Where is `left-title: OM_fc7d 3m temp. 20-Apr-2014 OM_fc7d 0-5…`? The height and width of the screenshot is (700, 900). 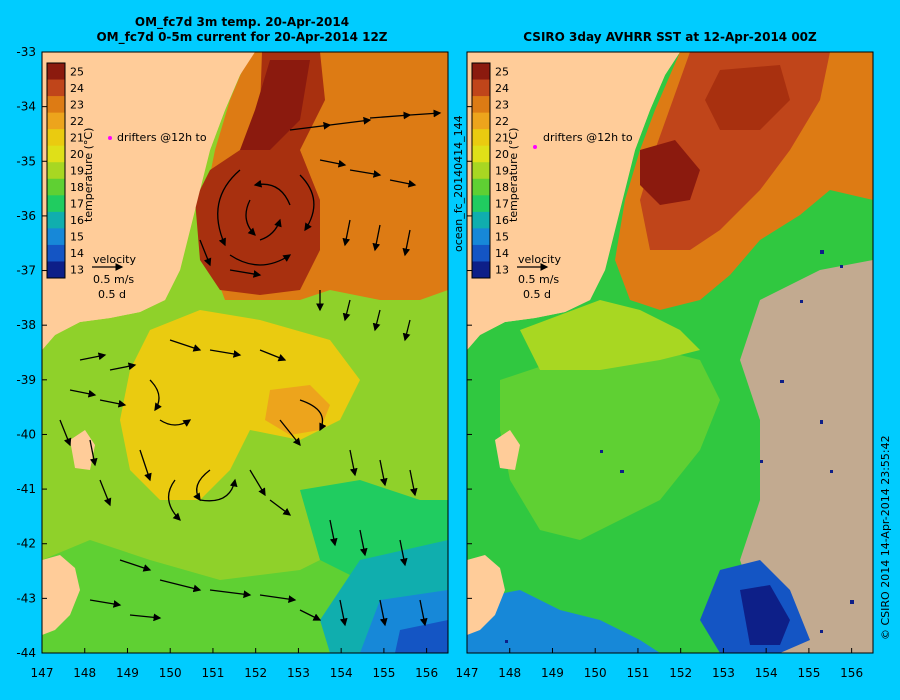
left-title: OM_fc7d 3m temp. 20-Apr-2014 OM_fc7d 0-5… is located at coordinates (242, 30).